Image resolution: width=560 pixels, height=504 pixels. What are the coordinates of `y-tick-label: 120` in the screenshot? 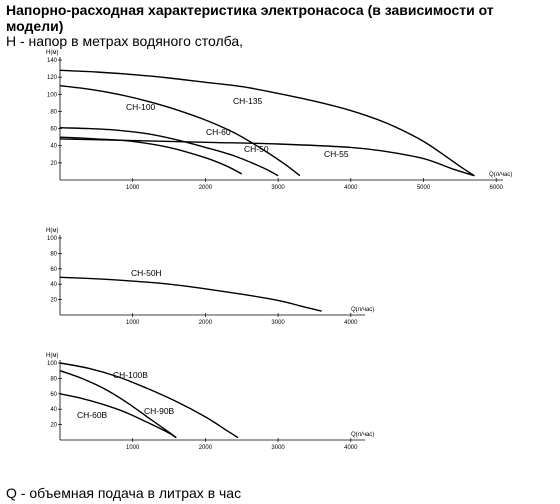 It's located at (52, 78).